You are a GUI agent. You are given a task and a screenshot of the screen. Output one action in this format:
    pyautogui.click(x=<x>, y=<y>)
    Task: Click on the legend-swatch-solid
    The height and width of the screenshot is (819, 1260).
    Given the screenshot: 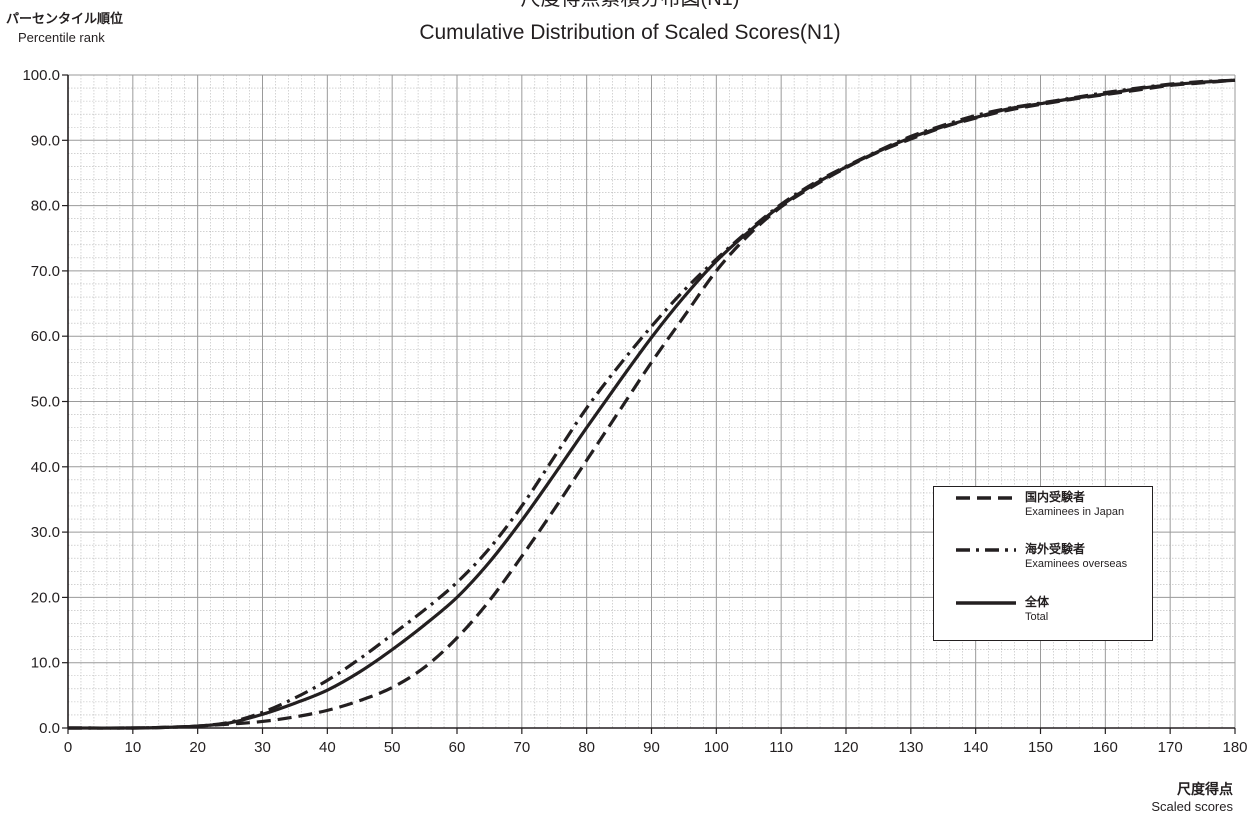 What is the action you would take?
    pyautogui.click(x=986, y=603)
    